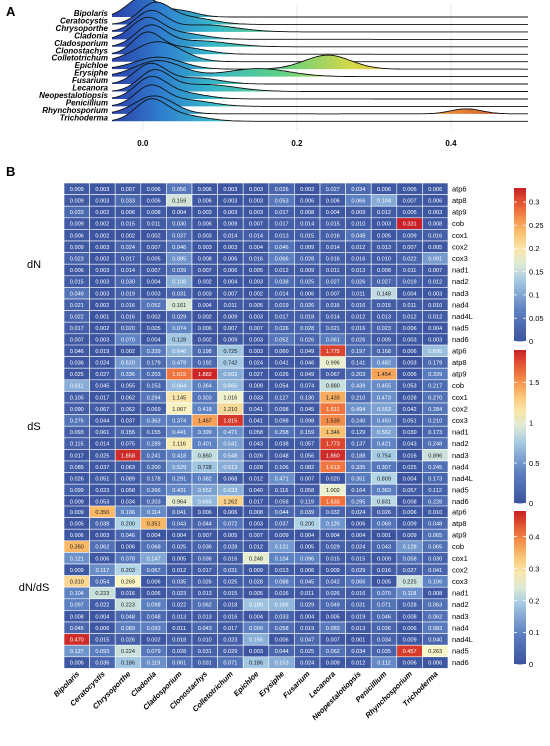  Describe the element at coordinates (534, 568) in the screenshot. I see `colorbar-tick-label: 0.3` at that location.